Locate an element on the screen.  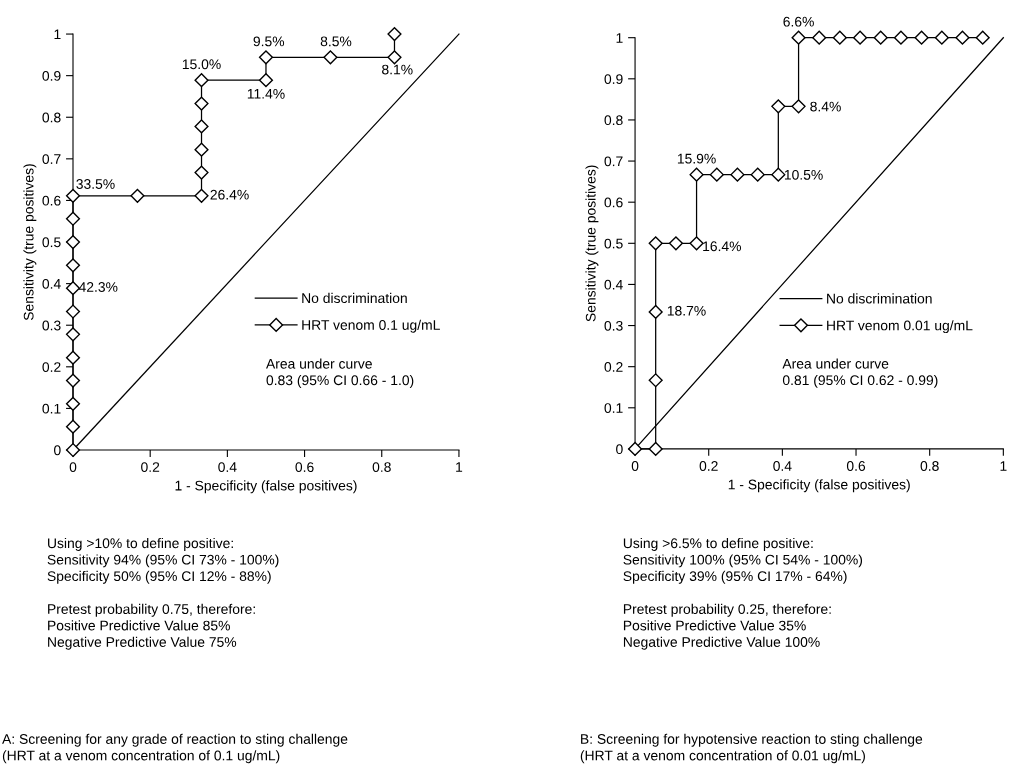
text: Using >10% to define positive: Sensitivity 94% (95% CI 73% - 100%) Specificity 50% (95% CI 12% - 88%) Pretest probability 0.75, therefore: Positive Predictive Value 85% Negative Predictive Value 75% is located at coordinates (163, 593).